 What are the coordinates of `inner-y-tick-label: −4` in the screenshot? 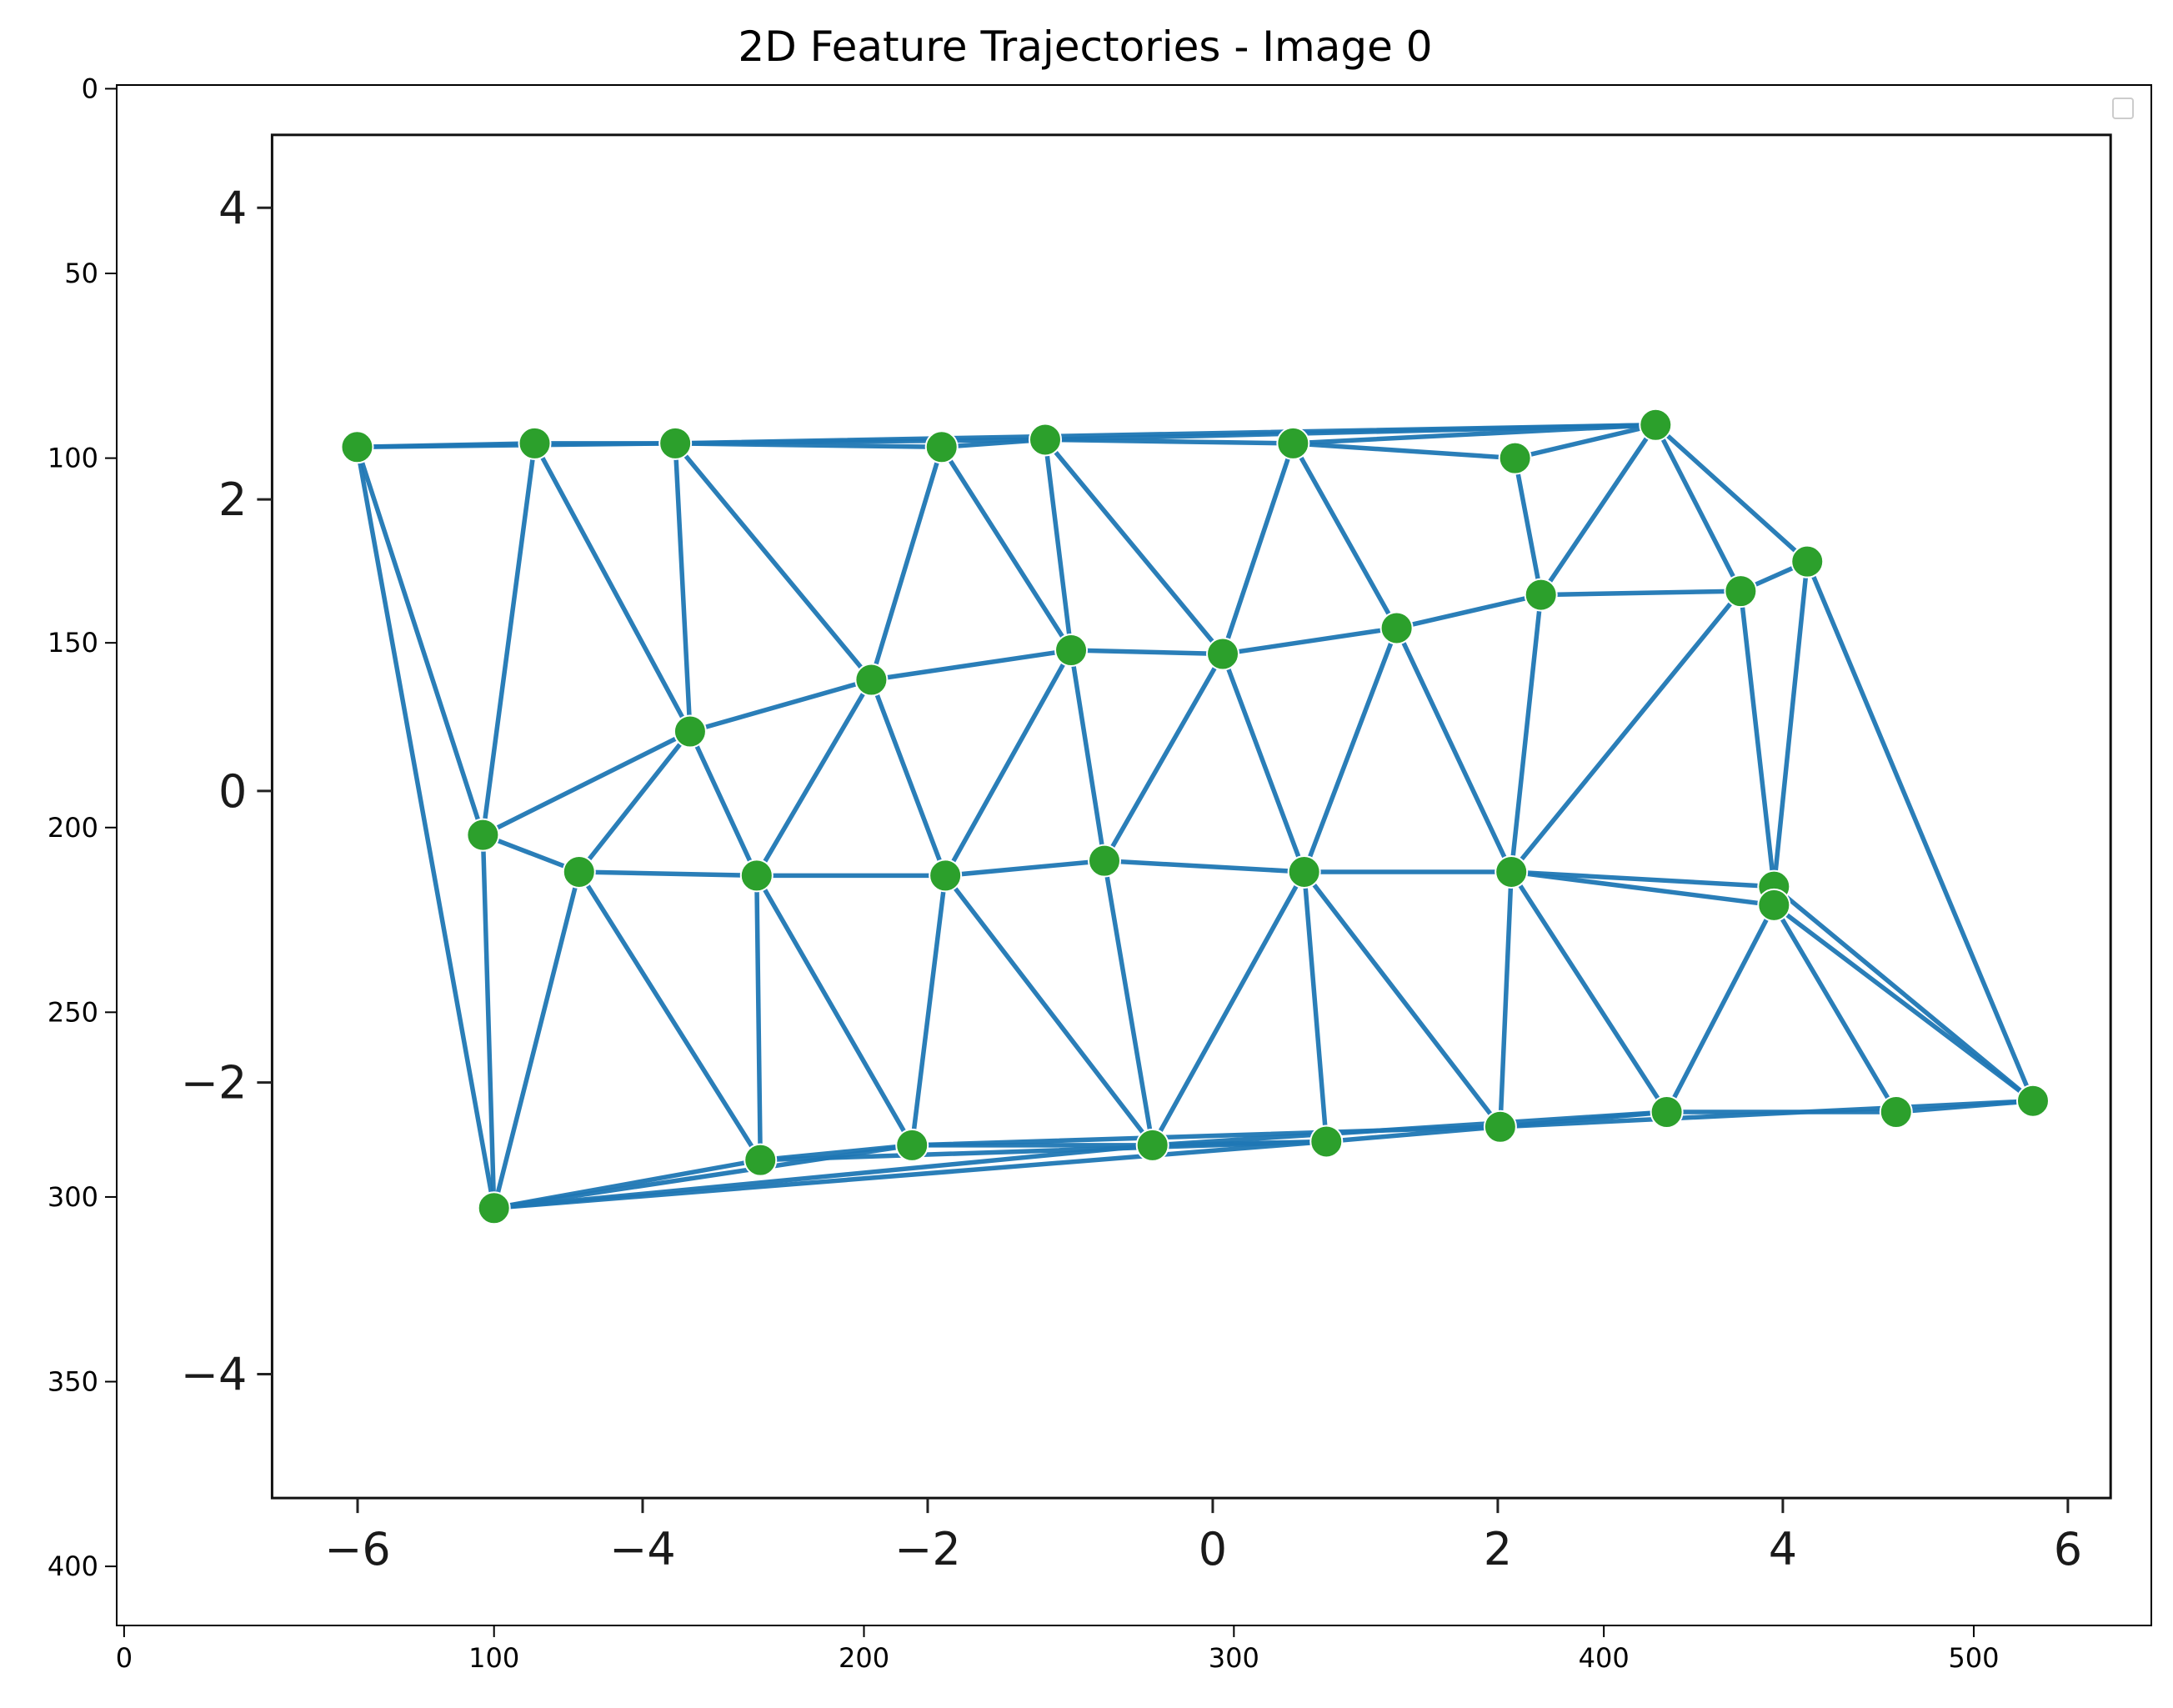 It's located at (214, 1374).